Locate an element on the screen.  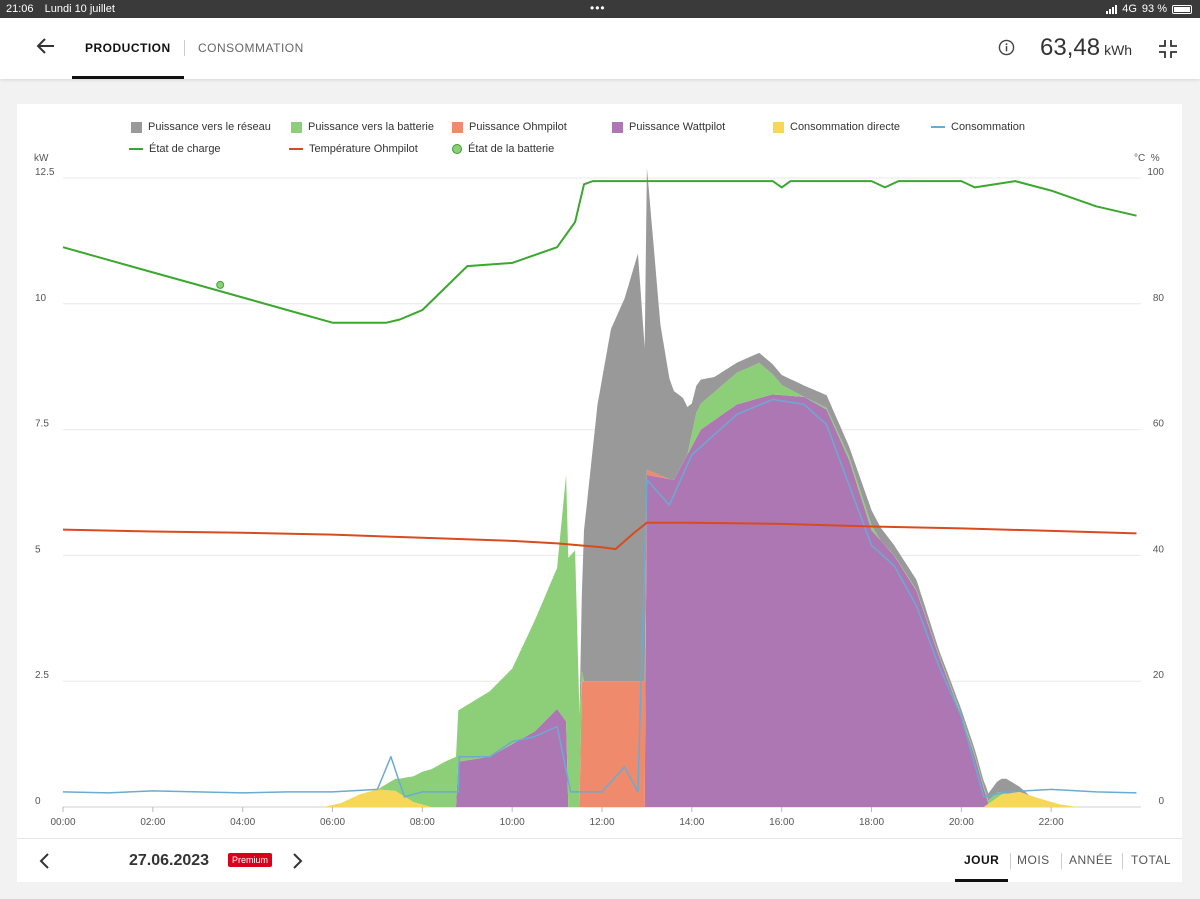
status-bar: 21:06 Lundi 10 juillet ••• 4G 93 % is located at coordinates (600, 9).